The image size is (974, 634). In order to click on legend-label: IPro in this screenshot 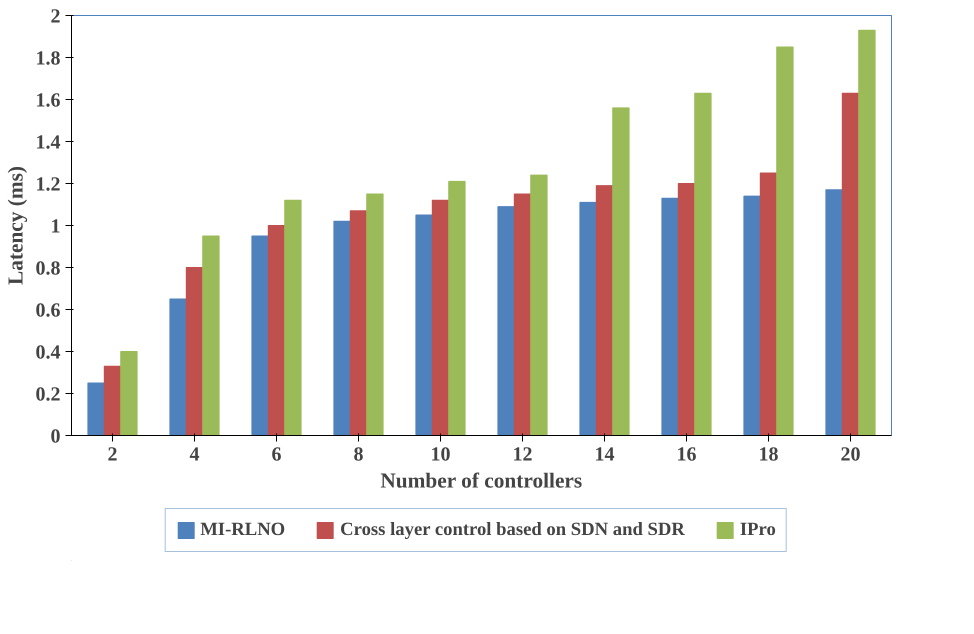, I will do `click(758, 530)`.